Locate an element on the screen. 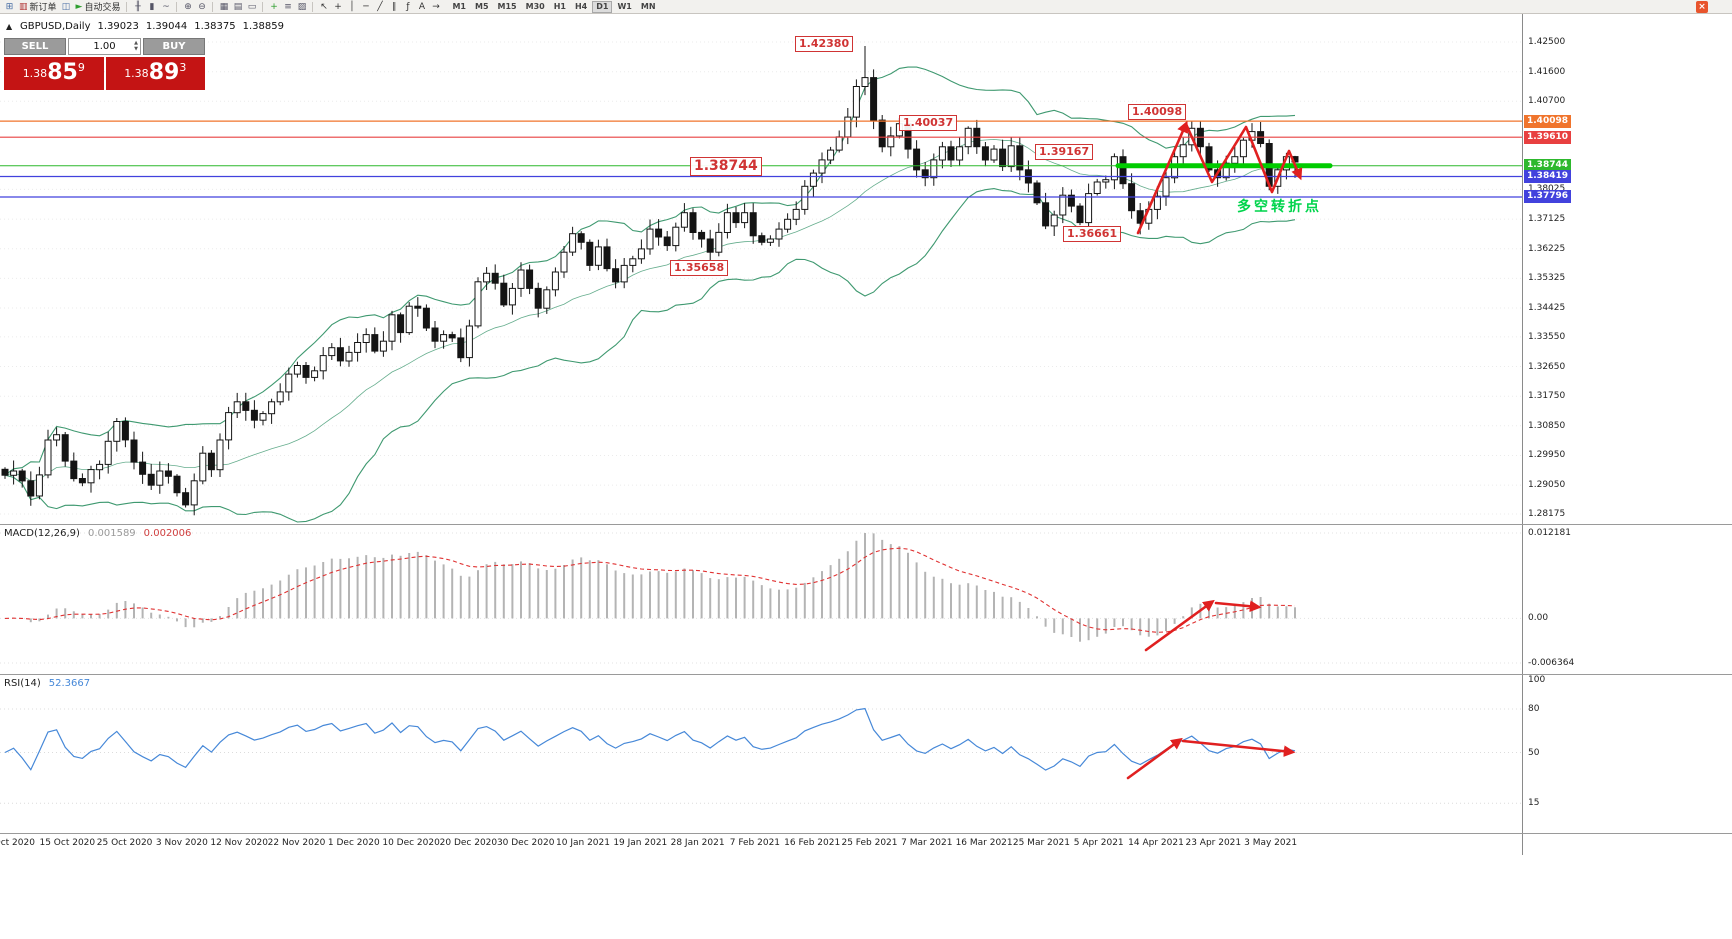 The height and width of the screenshot is (939, 1732). zoom-in-button: ⊕ is located at coordinates (187, 7).